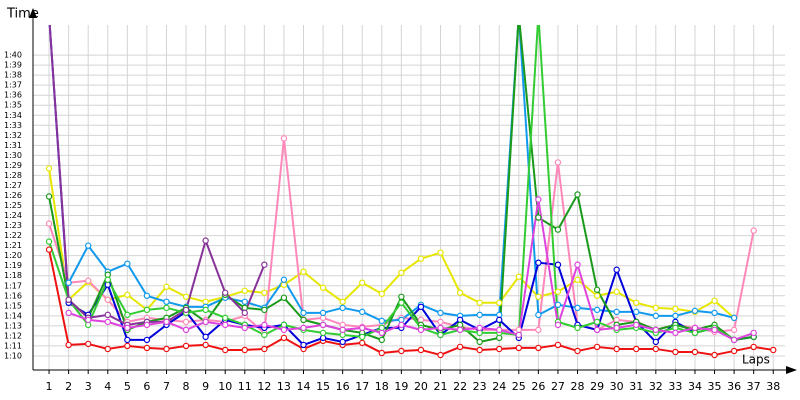 Image resolution: width=800 pixels, height=400 pixels. Describe the element at coordinates (88, 386) in the screenshot. I see `x-tick-label: 3` at that location.